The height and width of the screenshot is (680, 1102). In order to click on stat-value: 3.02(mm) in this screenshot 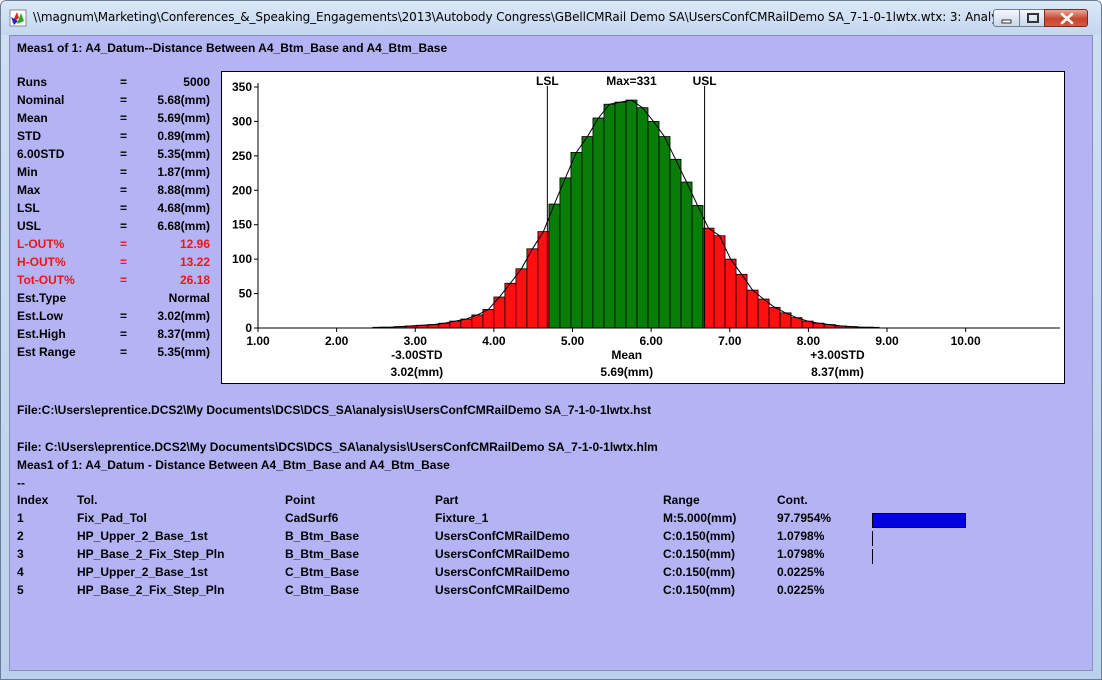, I will do `click(183, 316)`.